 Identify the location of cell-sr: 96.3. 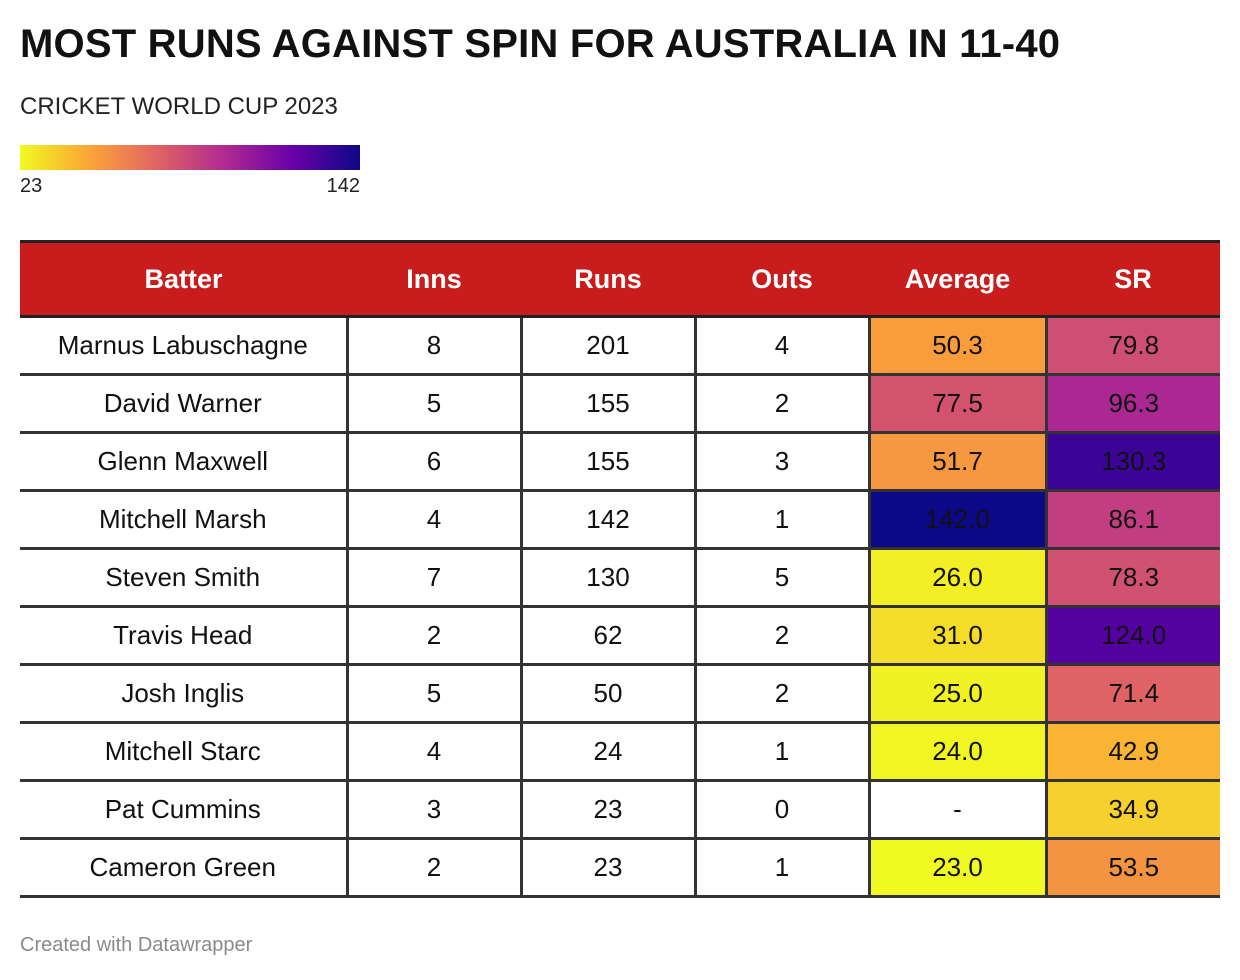
(1132, 404).